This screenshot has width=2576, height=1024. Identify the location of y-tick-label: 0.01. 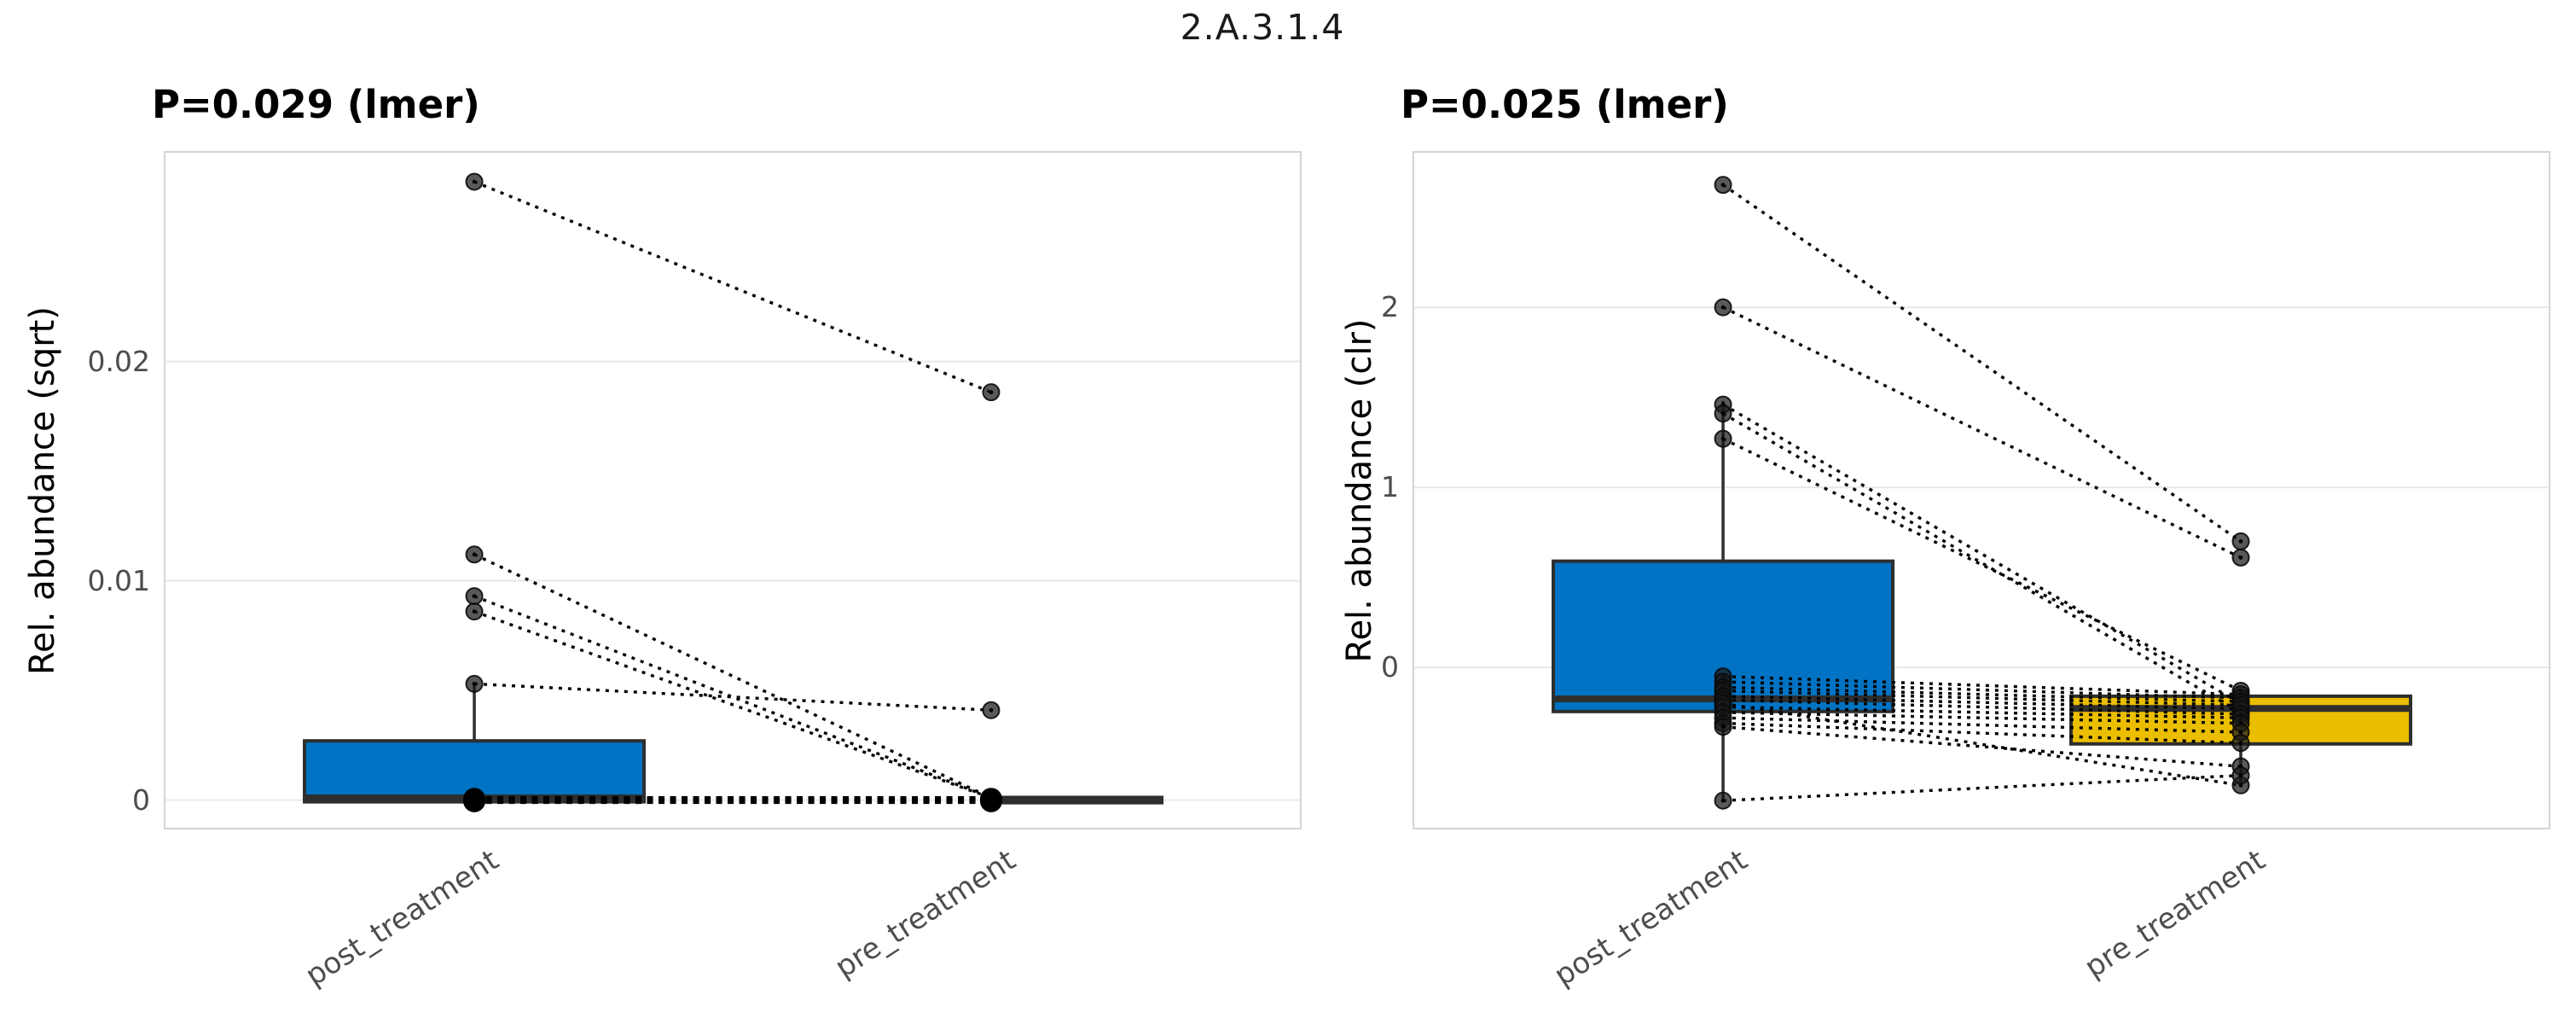
(118, 580).